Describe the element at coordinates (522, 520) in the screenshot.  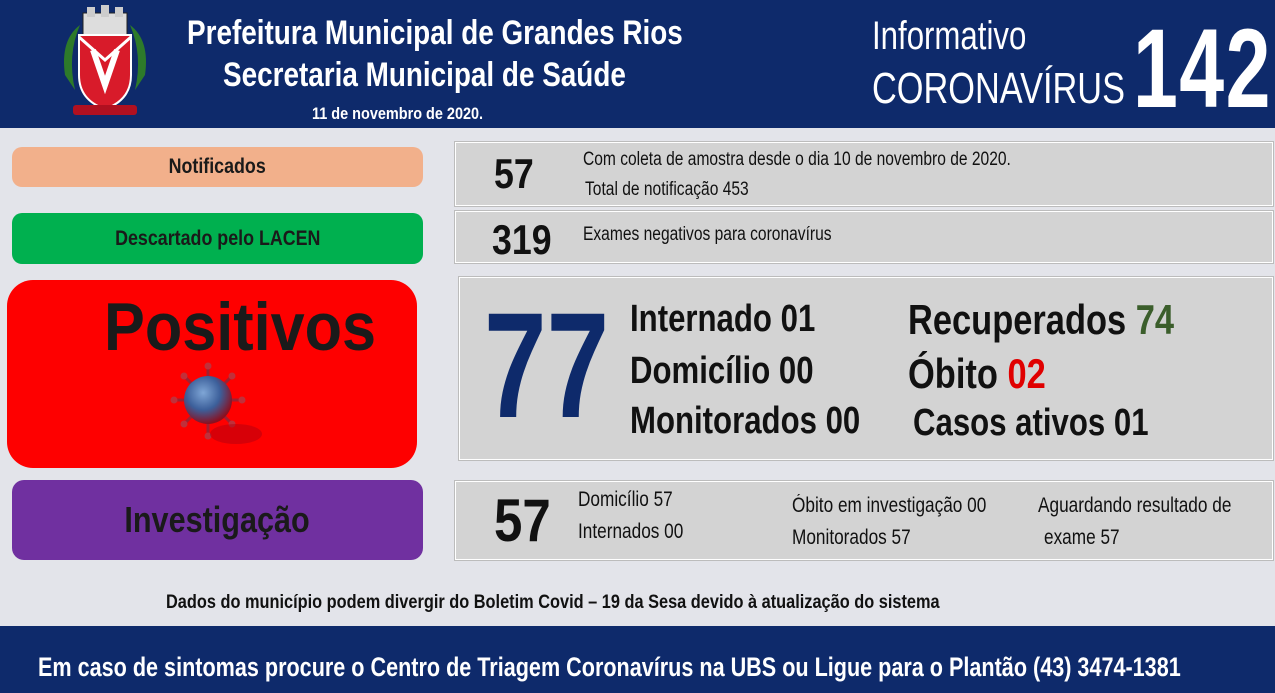
I see `investigacao-value: 57` at that location.